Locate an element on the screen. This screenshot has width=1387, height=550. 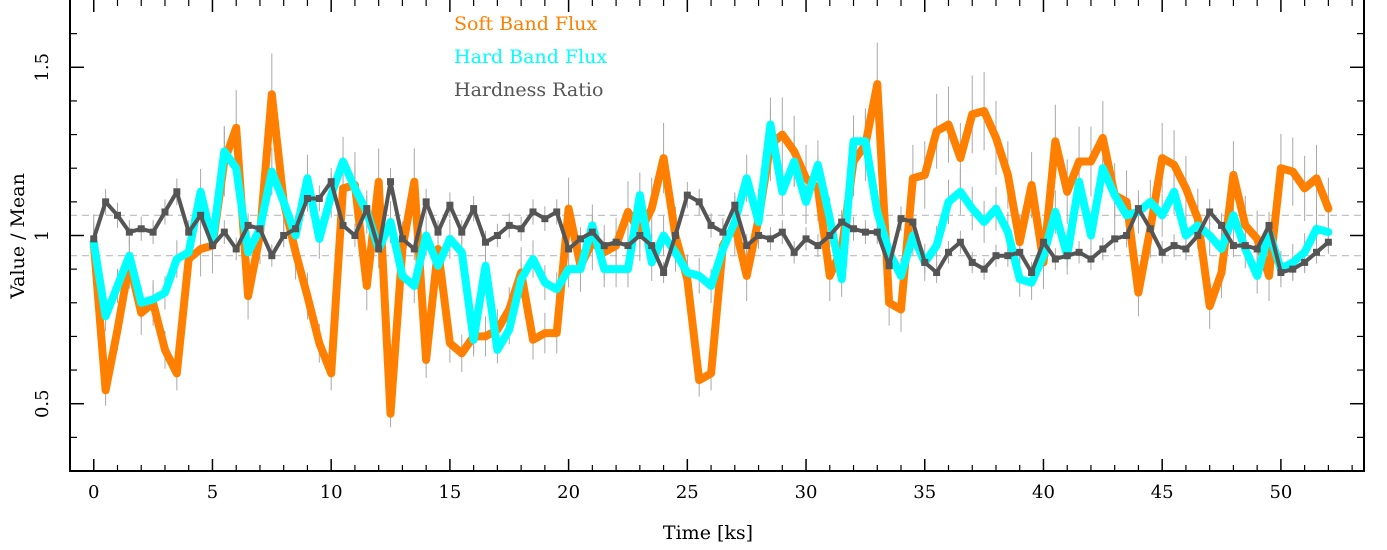
x-tick-label: 40 is located at coordinates (1043, 492).